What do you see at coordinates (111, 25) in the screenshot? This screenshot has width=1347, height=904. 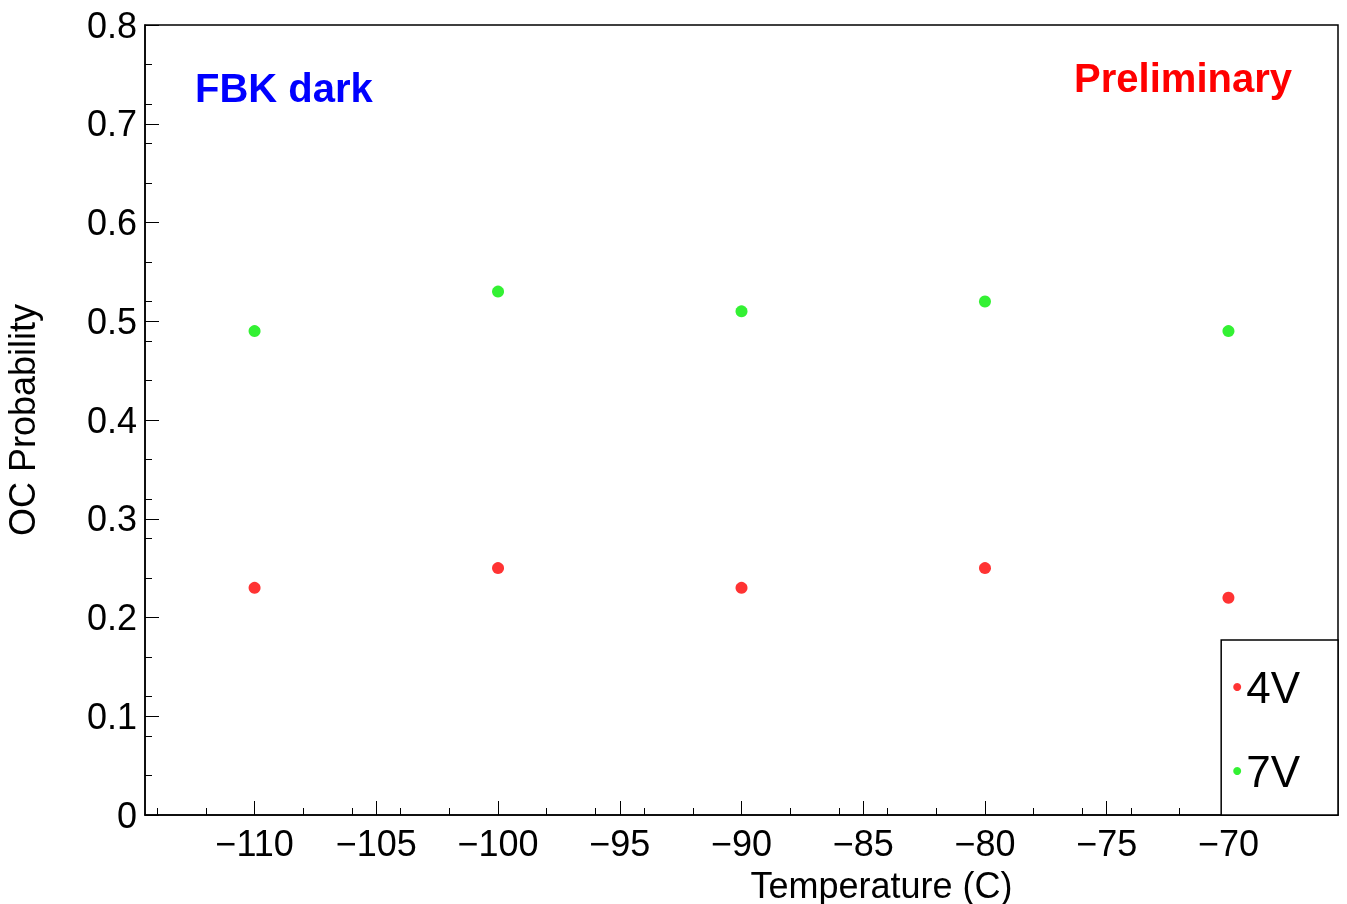 I see `y-tick-label: 0.8` at bounding box center [111, 25].